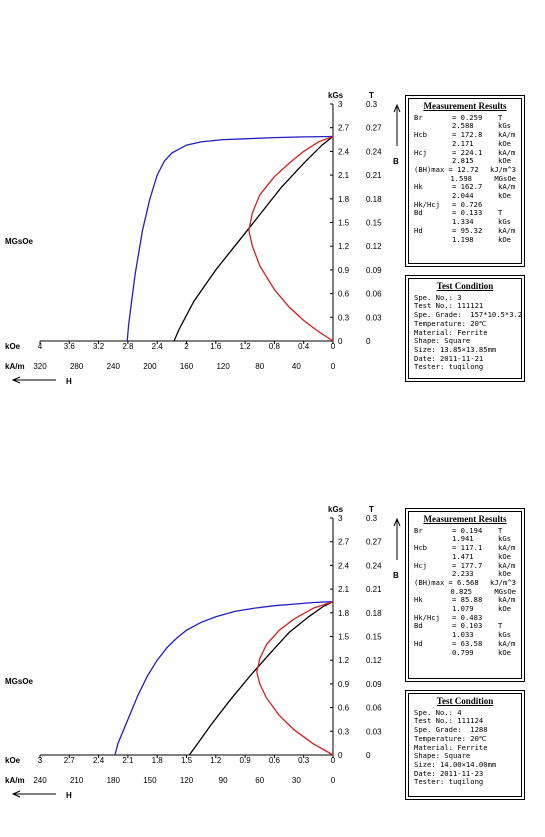 The image size is (545, 837). What do you see at coordinates (344, 294) in the screenshot?
I see `y-tick-label-kgs: 0.6` at bounding box center [344, 294].